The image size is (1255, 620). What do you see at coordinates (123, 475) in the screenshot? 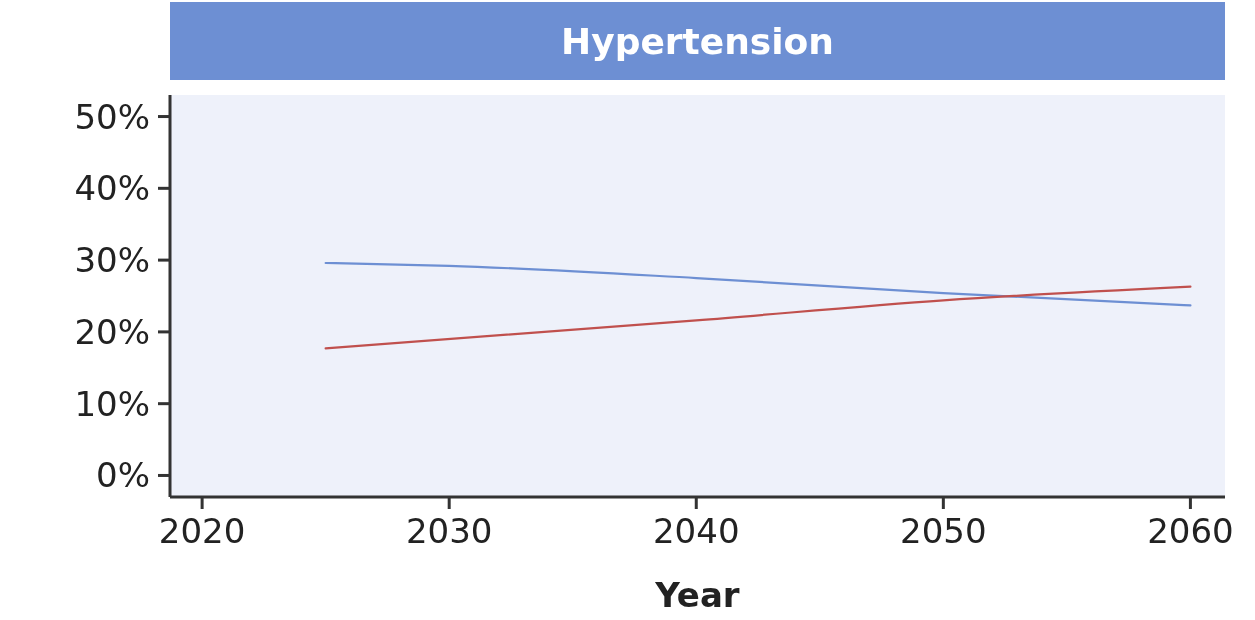
I see `y-tick-label: 0%` at bounding box center [123, 475].